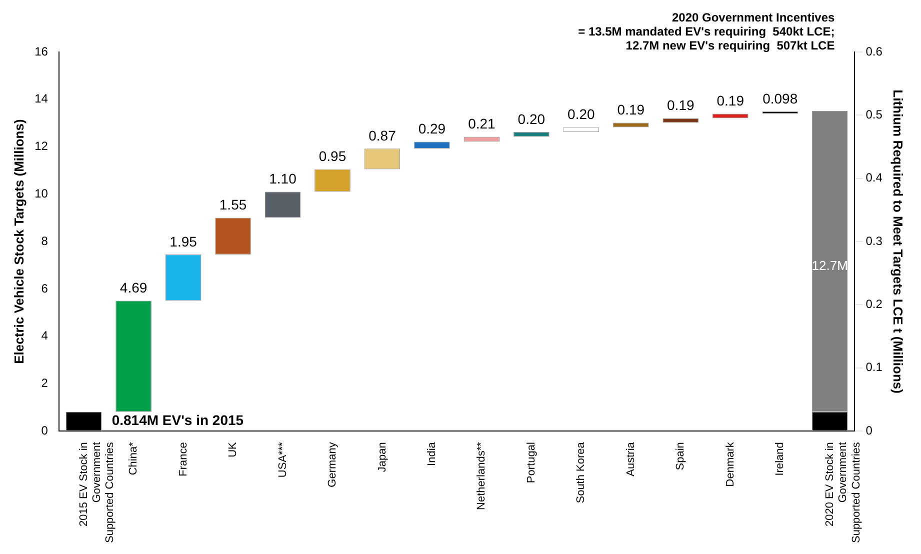 The image size is (921, 554). Describe the element at coordinates (843, 493) in the screenshot. I see `x-tick-label: 2020 EV Stock in Government Supported Countries` at that location.